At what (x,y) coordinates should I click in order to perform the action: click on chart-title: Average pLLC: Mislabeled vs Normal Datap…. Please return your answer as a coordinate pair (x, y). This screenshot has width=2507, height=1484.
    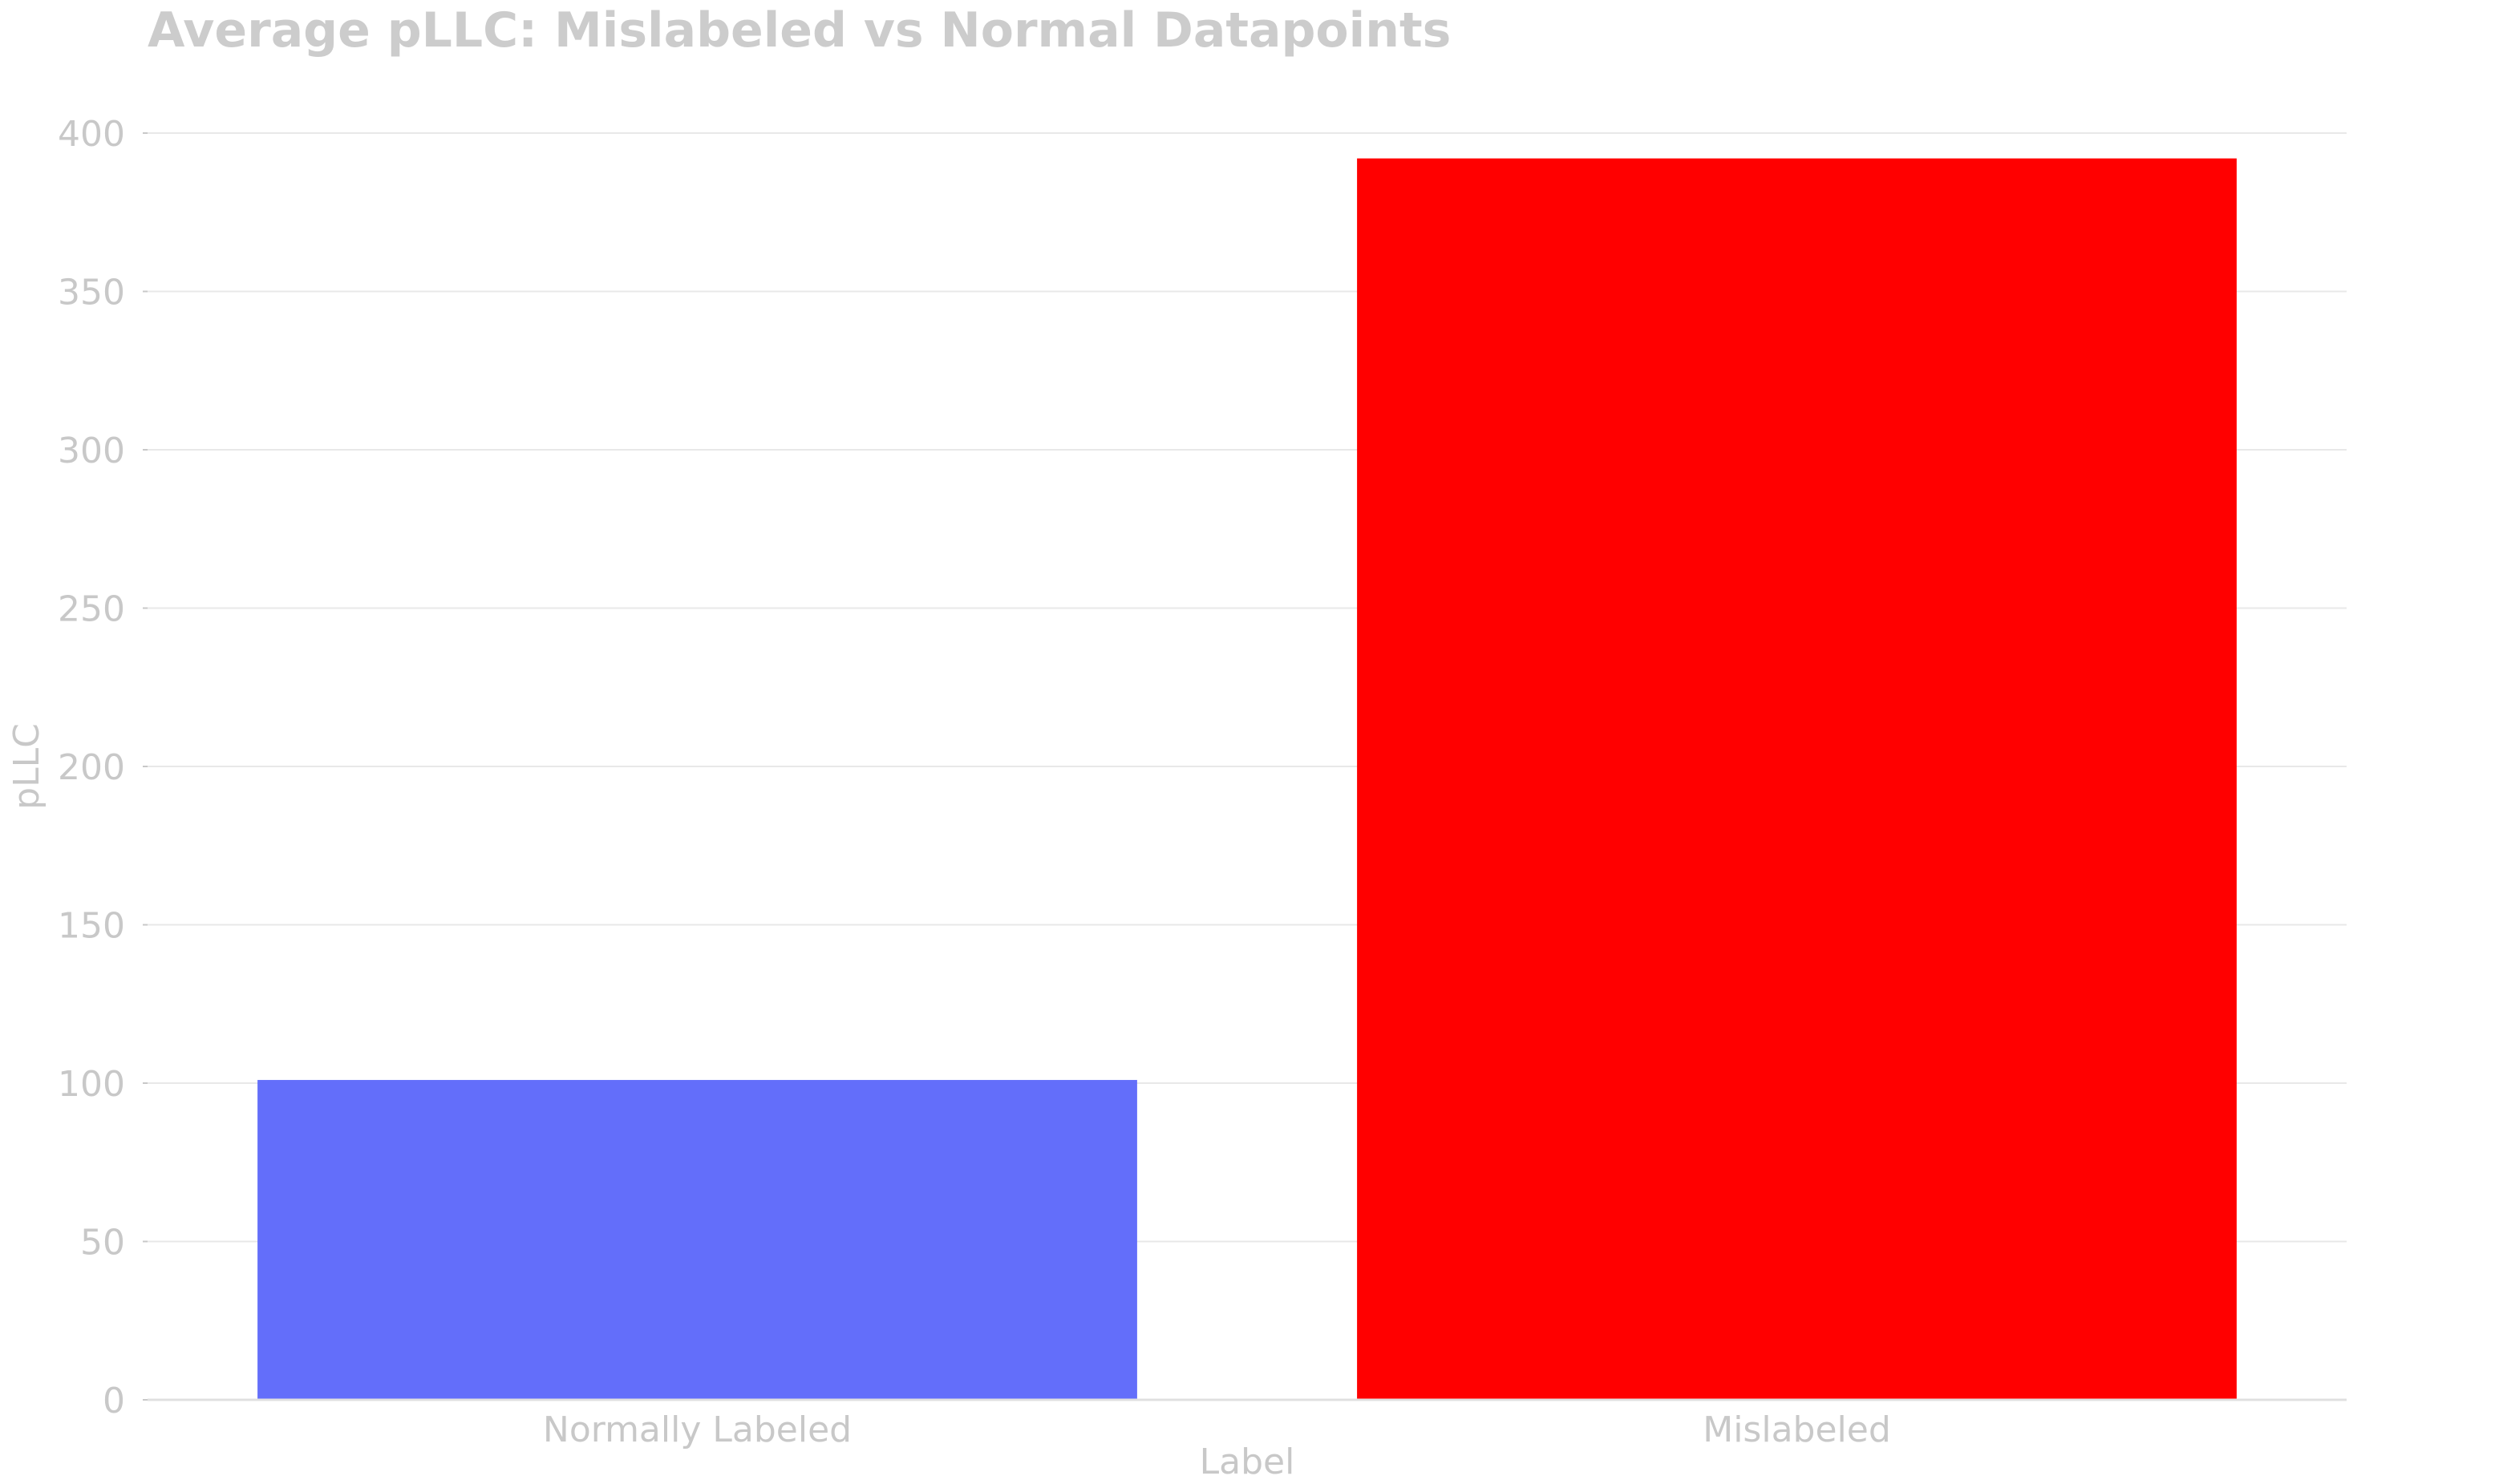
    Looking at the image, I should click on (799, 30).